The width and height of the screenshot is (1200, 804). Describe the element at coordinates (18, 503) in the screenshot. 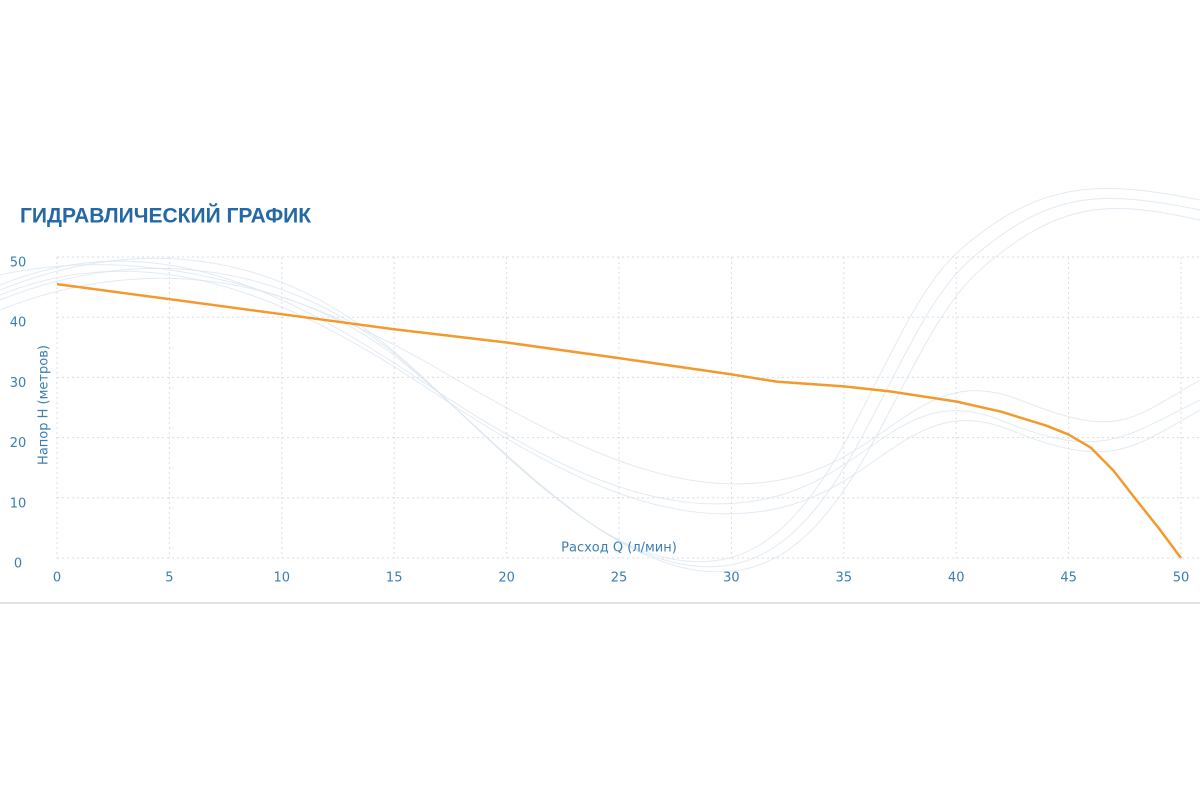

I see `y-tick-label: 10` at that location.